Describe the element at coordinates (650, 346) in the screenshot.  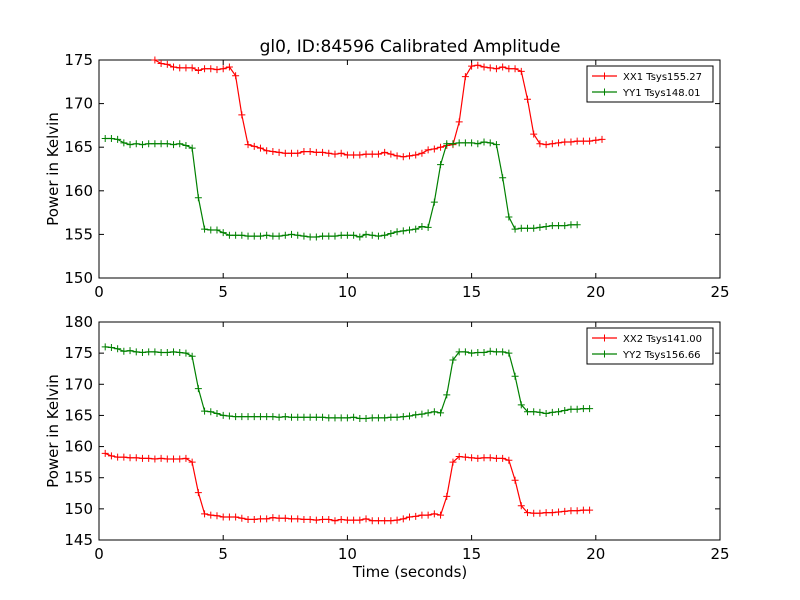
I see `legend-box` at that location.